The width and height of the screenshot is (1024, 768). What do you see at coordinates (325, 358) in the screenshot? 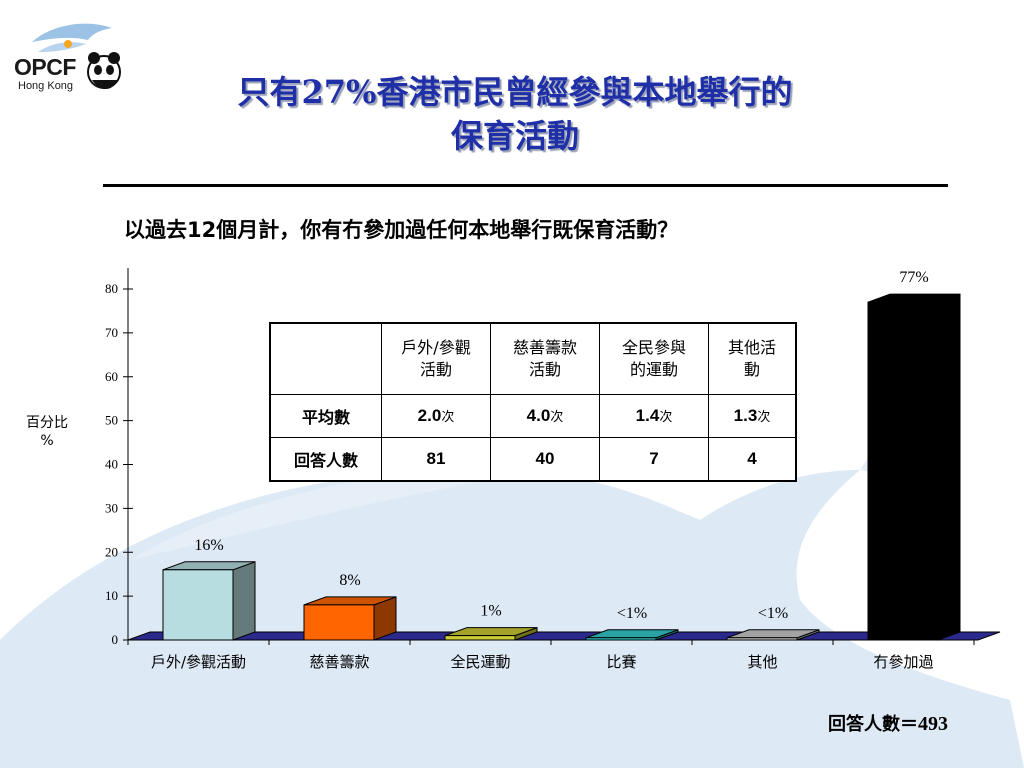
I see `table-corner-cell` at bounding box center [325, 358].